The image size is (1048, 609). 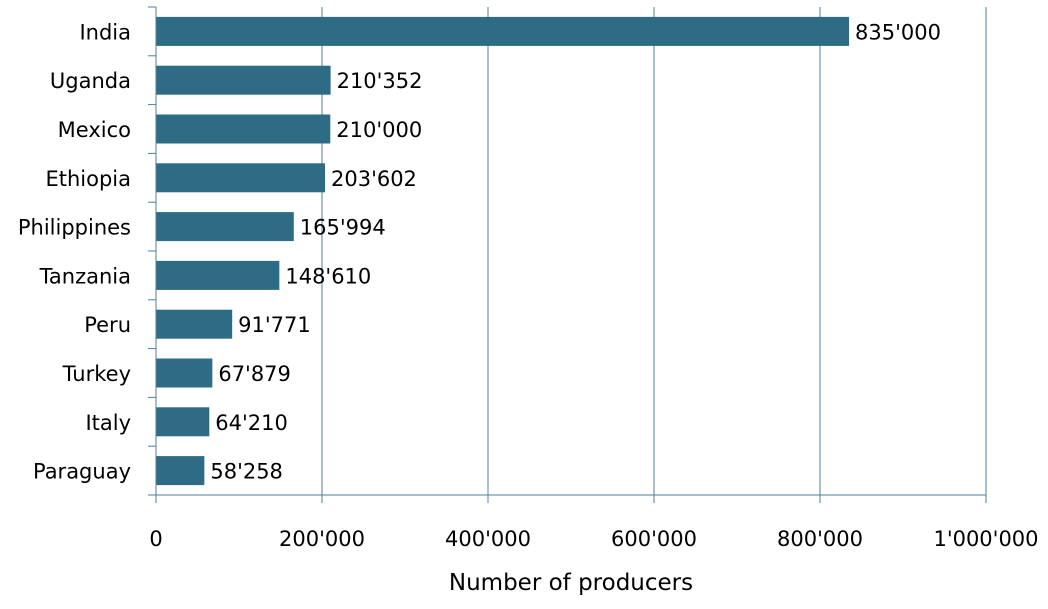 What do you see at coordinates (90, 81) in the screenshot?
I see `category-label: Uganda` at bounding box center [90, 81].